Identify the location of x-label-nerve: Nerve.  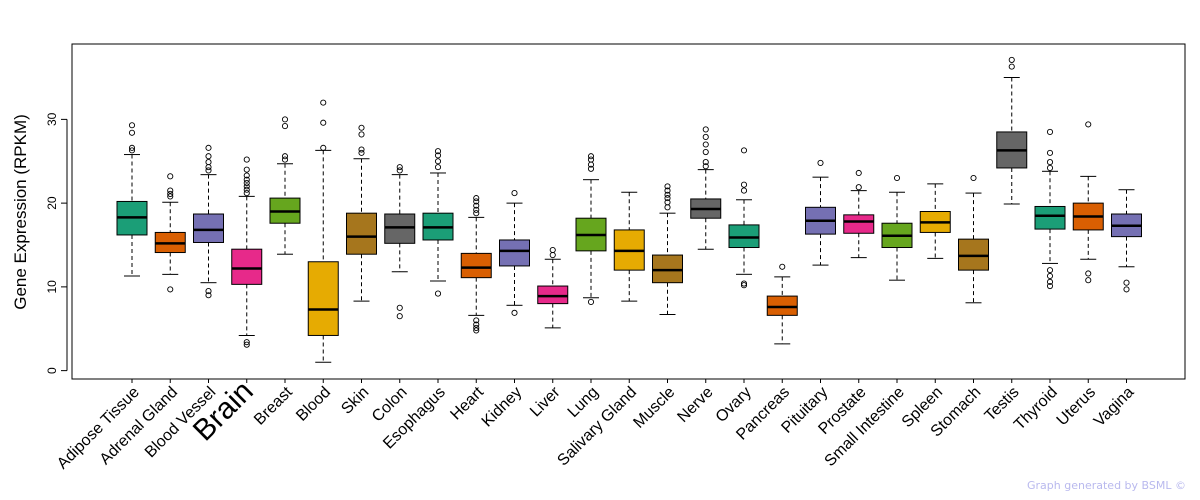
(695, 405).